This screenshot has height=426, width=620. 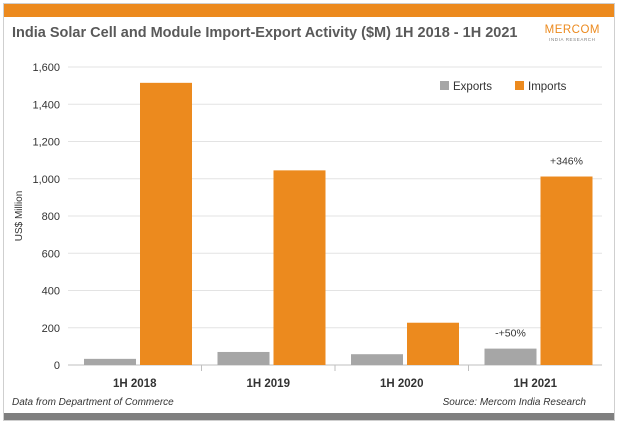 What do you see at coordinates (46, 180) in the screenshot?
I see `y-tick-label: 1,000` at bounding box center [46, 180].